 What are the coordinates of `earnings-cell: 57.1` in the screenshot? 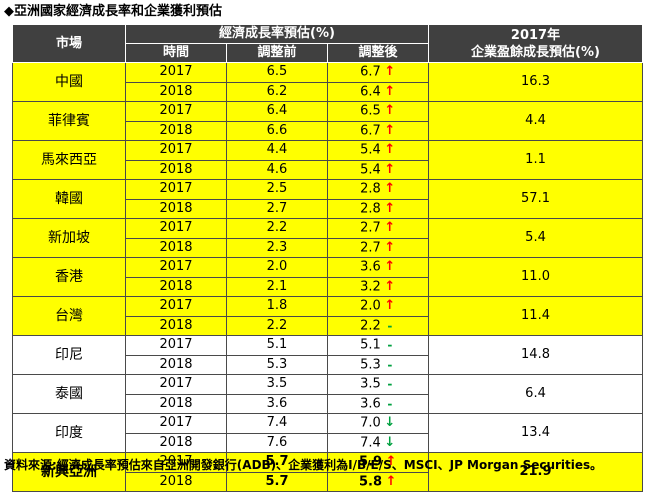 It's located at (536, 199).